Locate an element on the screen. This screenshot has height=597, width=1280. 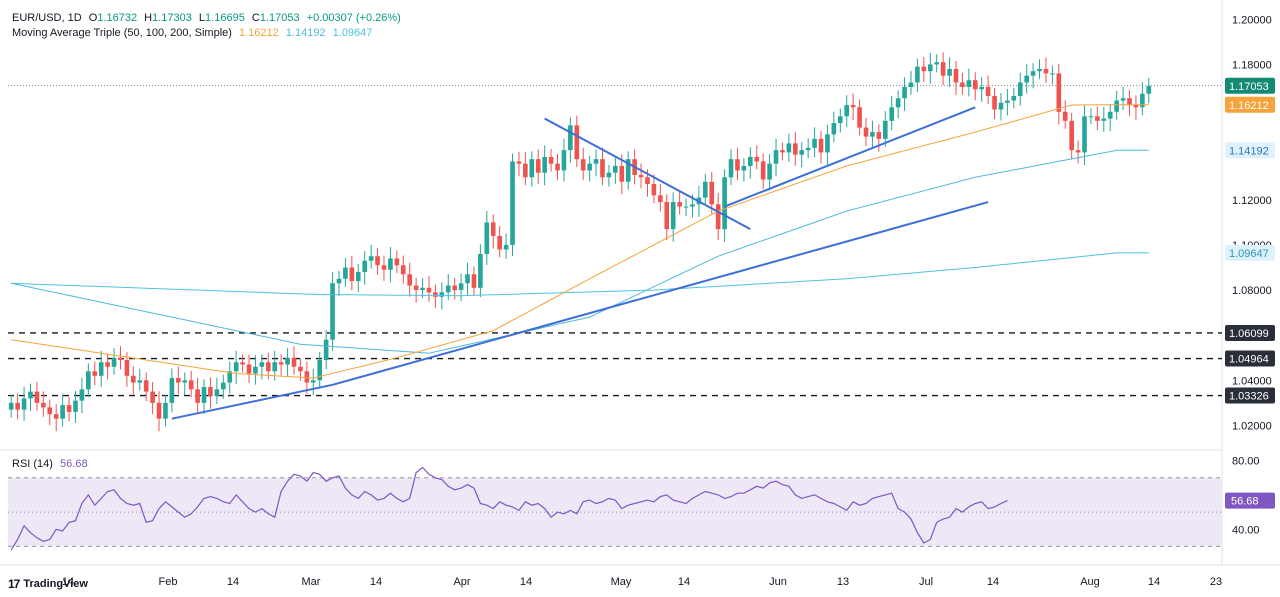
tradingview-logo: 17 TradingView is located at coordinates (48, 584).